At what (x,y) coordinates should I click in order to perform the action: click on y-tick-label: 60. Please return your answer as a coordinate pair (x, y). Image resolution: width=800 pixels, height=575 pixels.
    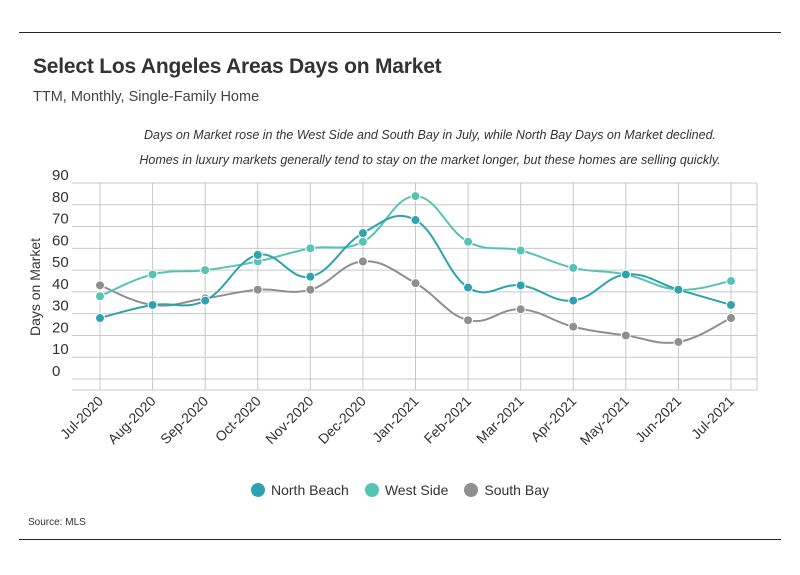
    Looking at the image, I should click on (60, 240).